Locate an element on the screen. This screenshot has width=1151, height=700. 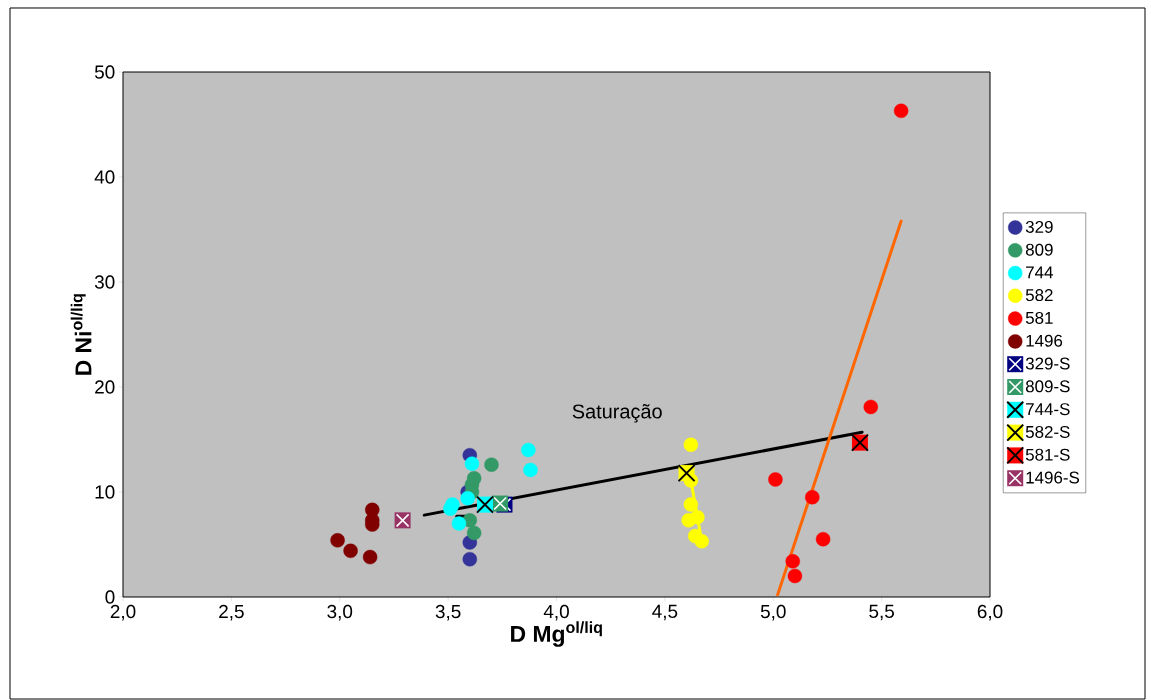
x-tick-label: 3,0 is located at coordinates (340, 612).